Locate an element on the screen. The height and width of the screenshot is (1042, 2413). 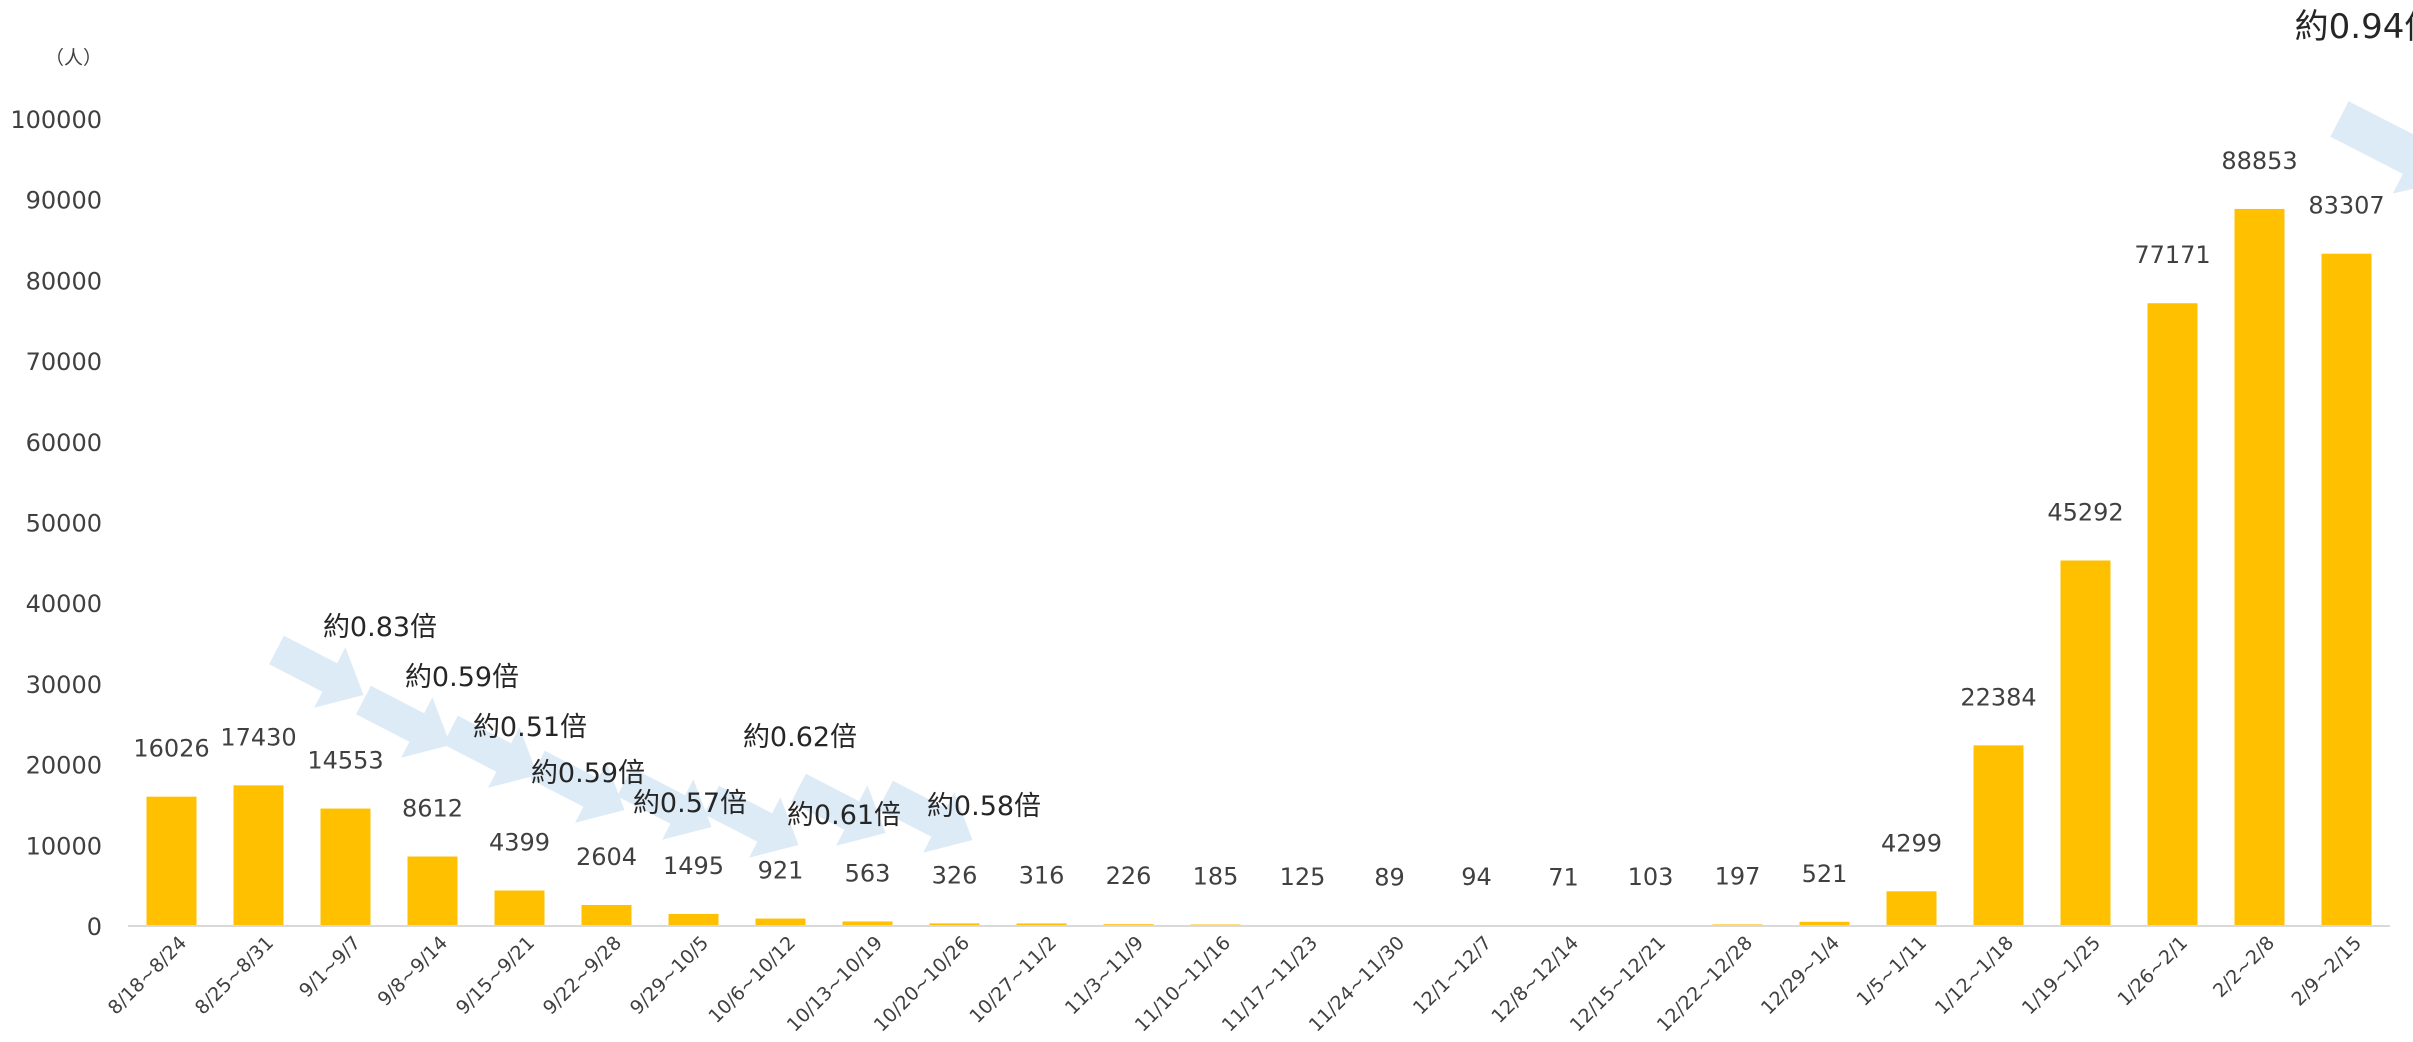
bar-value-label: 88853 is located at coordinates (2259, 161).